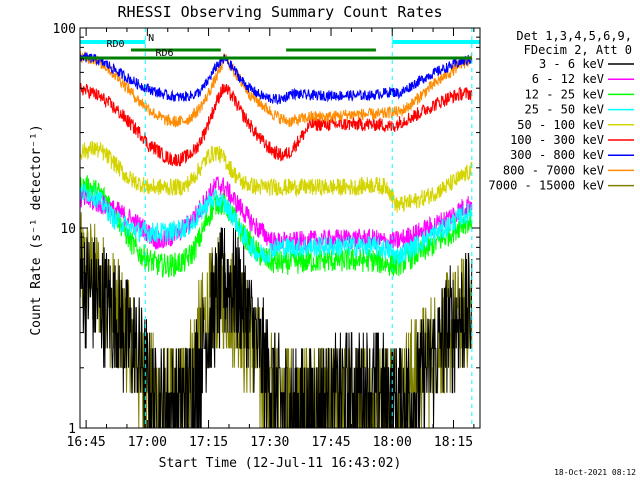  What do you see at coordinates (64, 29) in the screenshot?
I see `y-tick-label: 100` at bounding box center [64, 29].